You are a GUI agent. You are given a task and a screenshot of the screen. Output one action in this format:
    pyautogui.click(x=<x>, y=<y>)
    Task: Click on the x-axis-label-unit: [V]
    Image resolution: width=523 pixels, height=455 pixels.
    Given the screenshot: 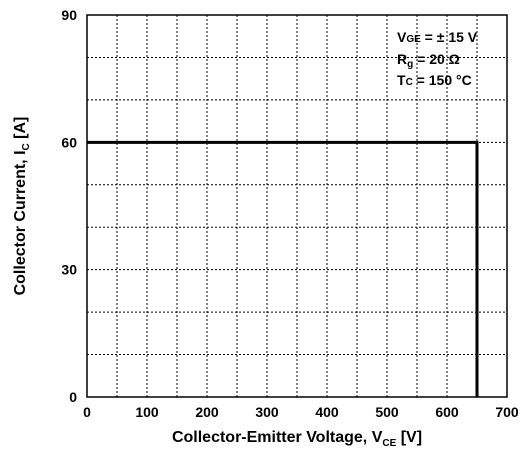 What is the action you would take?
    pyautogui.click(x=409, y=437)
    